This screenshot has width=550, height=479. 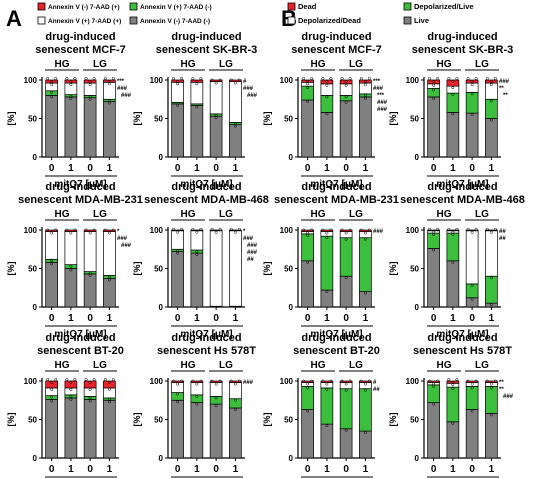 What do you see at coordinates (84, 21) in the screenshot?
I see `legend-label: Annexin V (+) 7-AAD (+)` at bounding box center [84, 21].